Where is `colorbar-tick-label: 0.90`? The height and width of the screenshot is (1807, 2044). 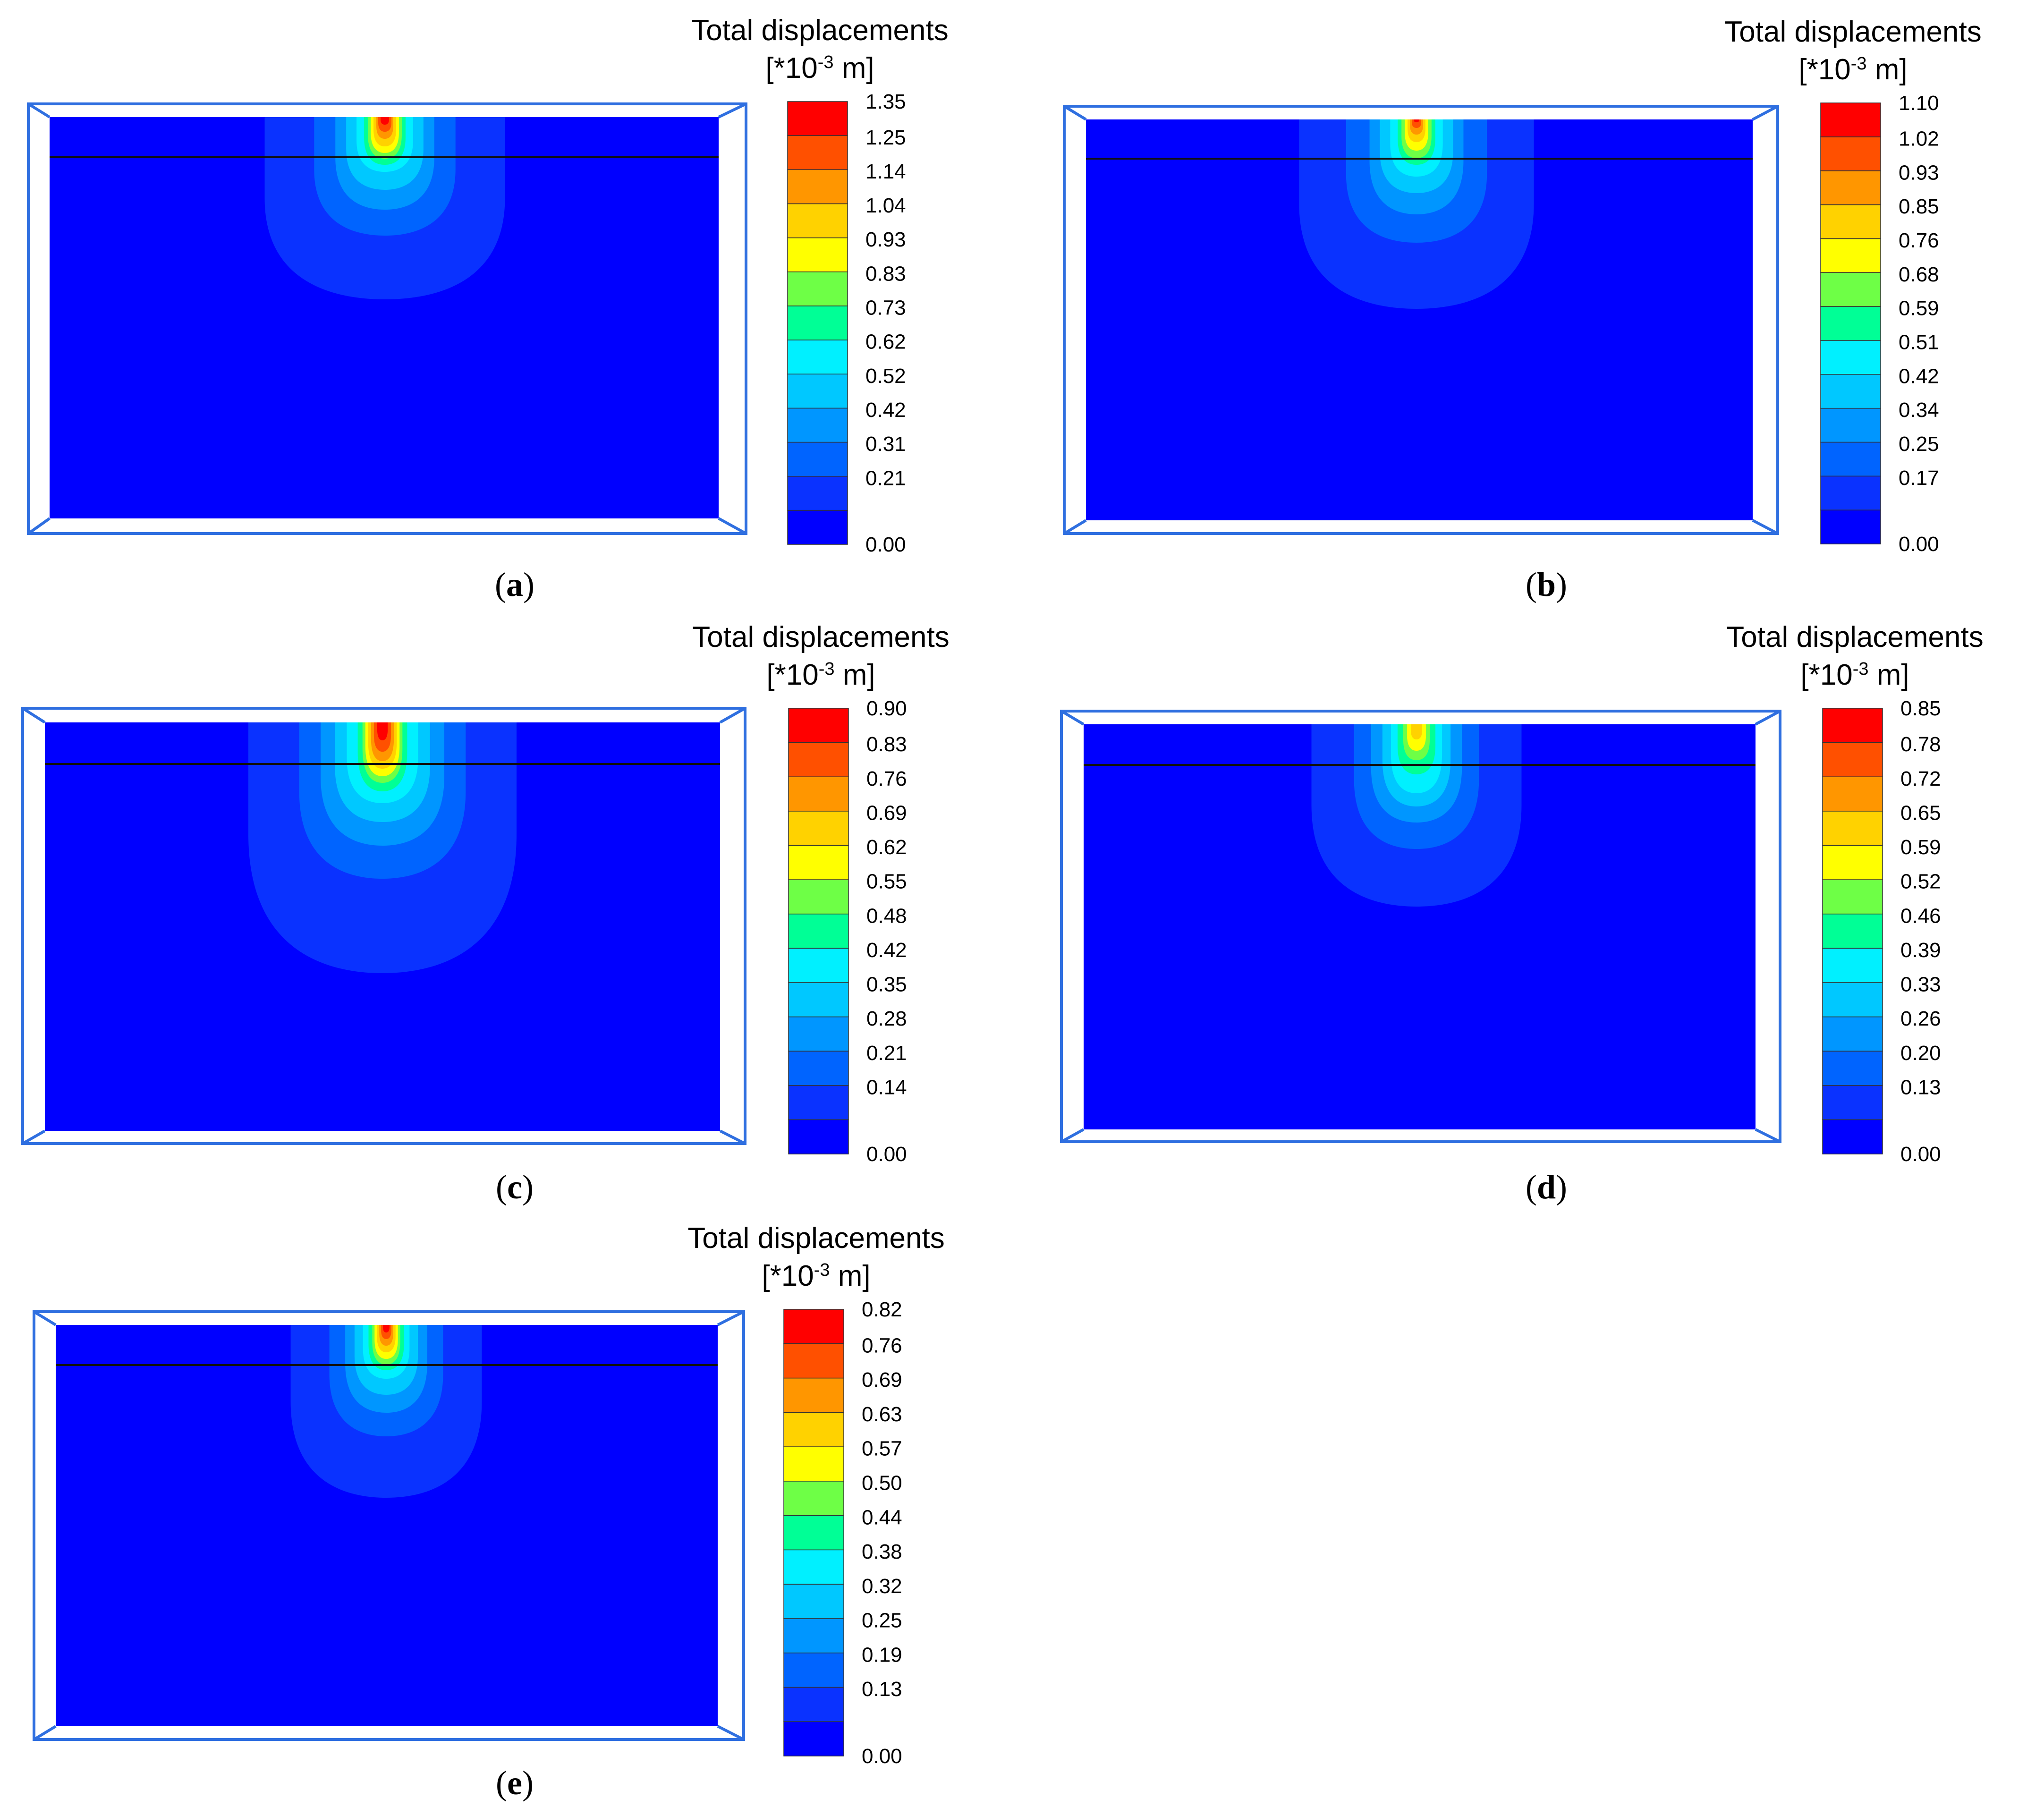
colorbar-tick-label: 0.90 is located at coordinates (886, 708).